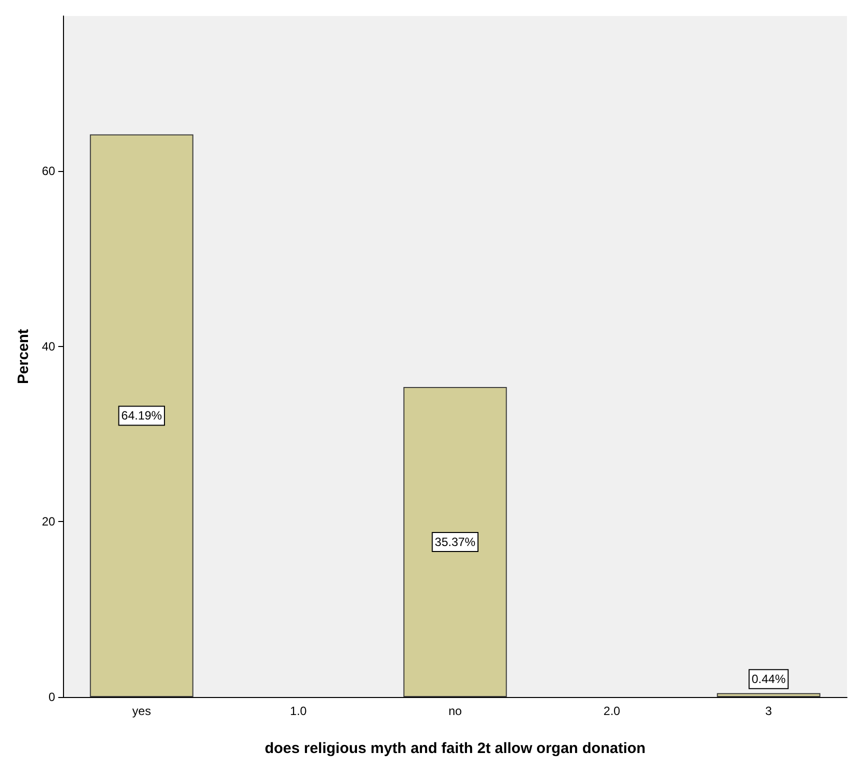 Image resolution: width=860 pixels, height=781 pixels. I want to click on x-tick-label: no, so click(455, 711).